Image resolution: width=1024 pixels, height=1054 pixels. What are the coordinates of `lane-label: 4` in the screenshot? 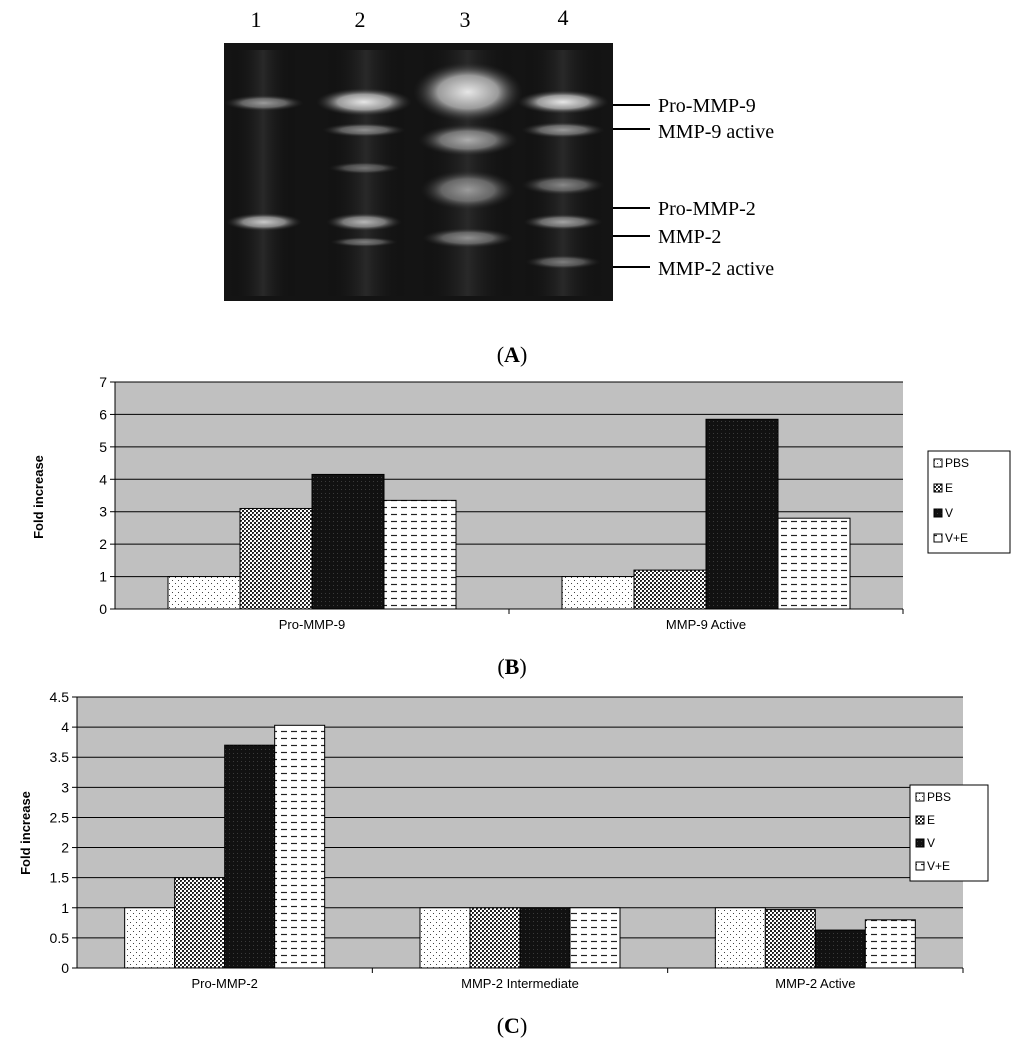 It's located at (563, 17).